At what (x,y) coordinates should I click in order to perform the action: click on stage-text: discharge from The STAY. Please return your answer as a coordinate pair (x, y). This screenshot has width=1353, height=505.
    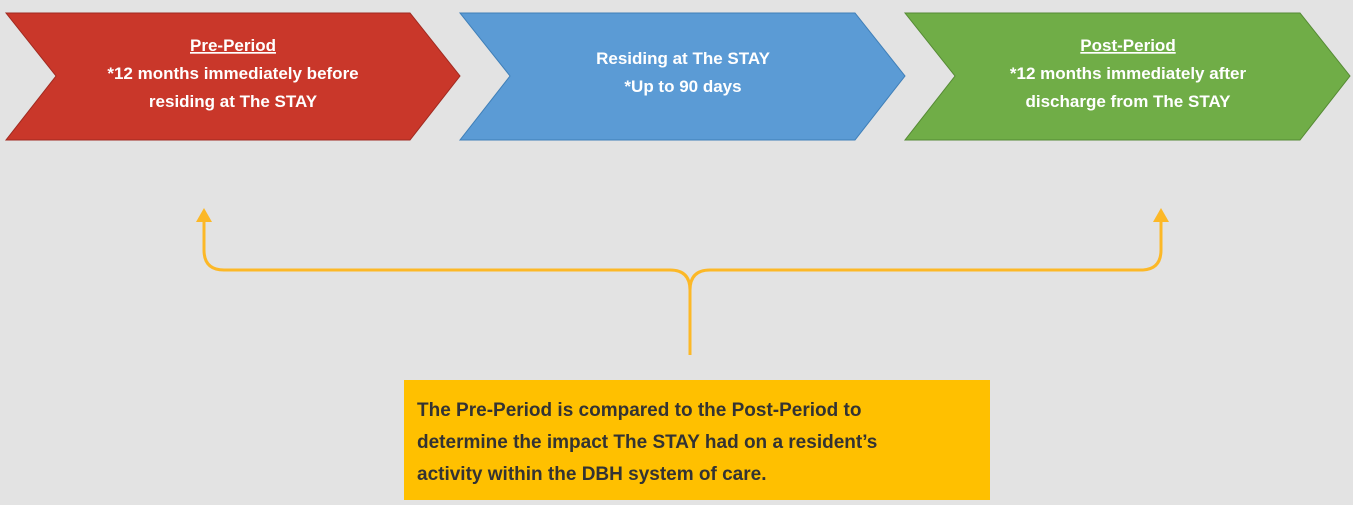
    Looking at the image, I should click on (1129, 101).